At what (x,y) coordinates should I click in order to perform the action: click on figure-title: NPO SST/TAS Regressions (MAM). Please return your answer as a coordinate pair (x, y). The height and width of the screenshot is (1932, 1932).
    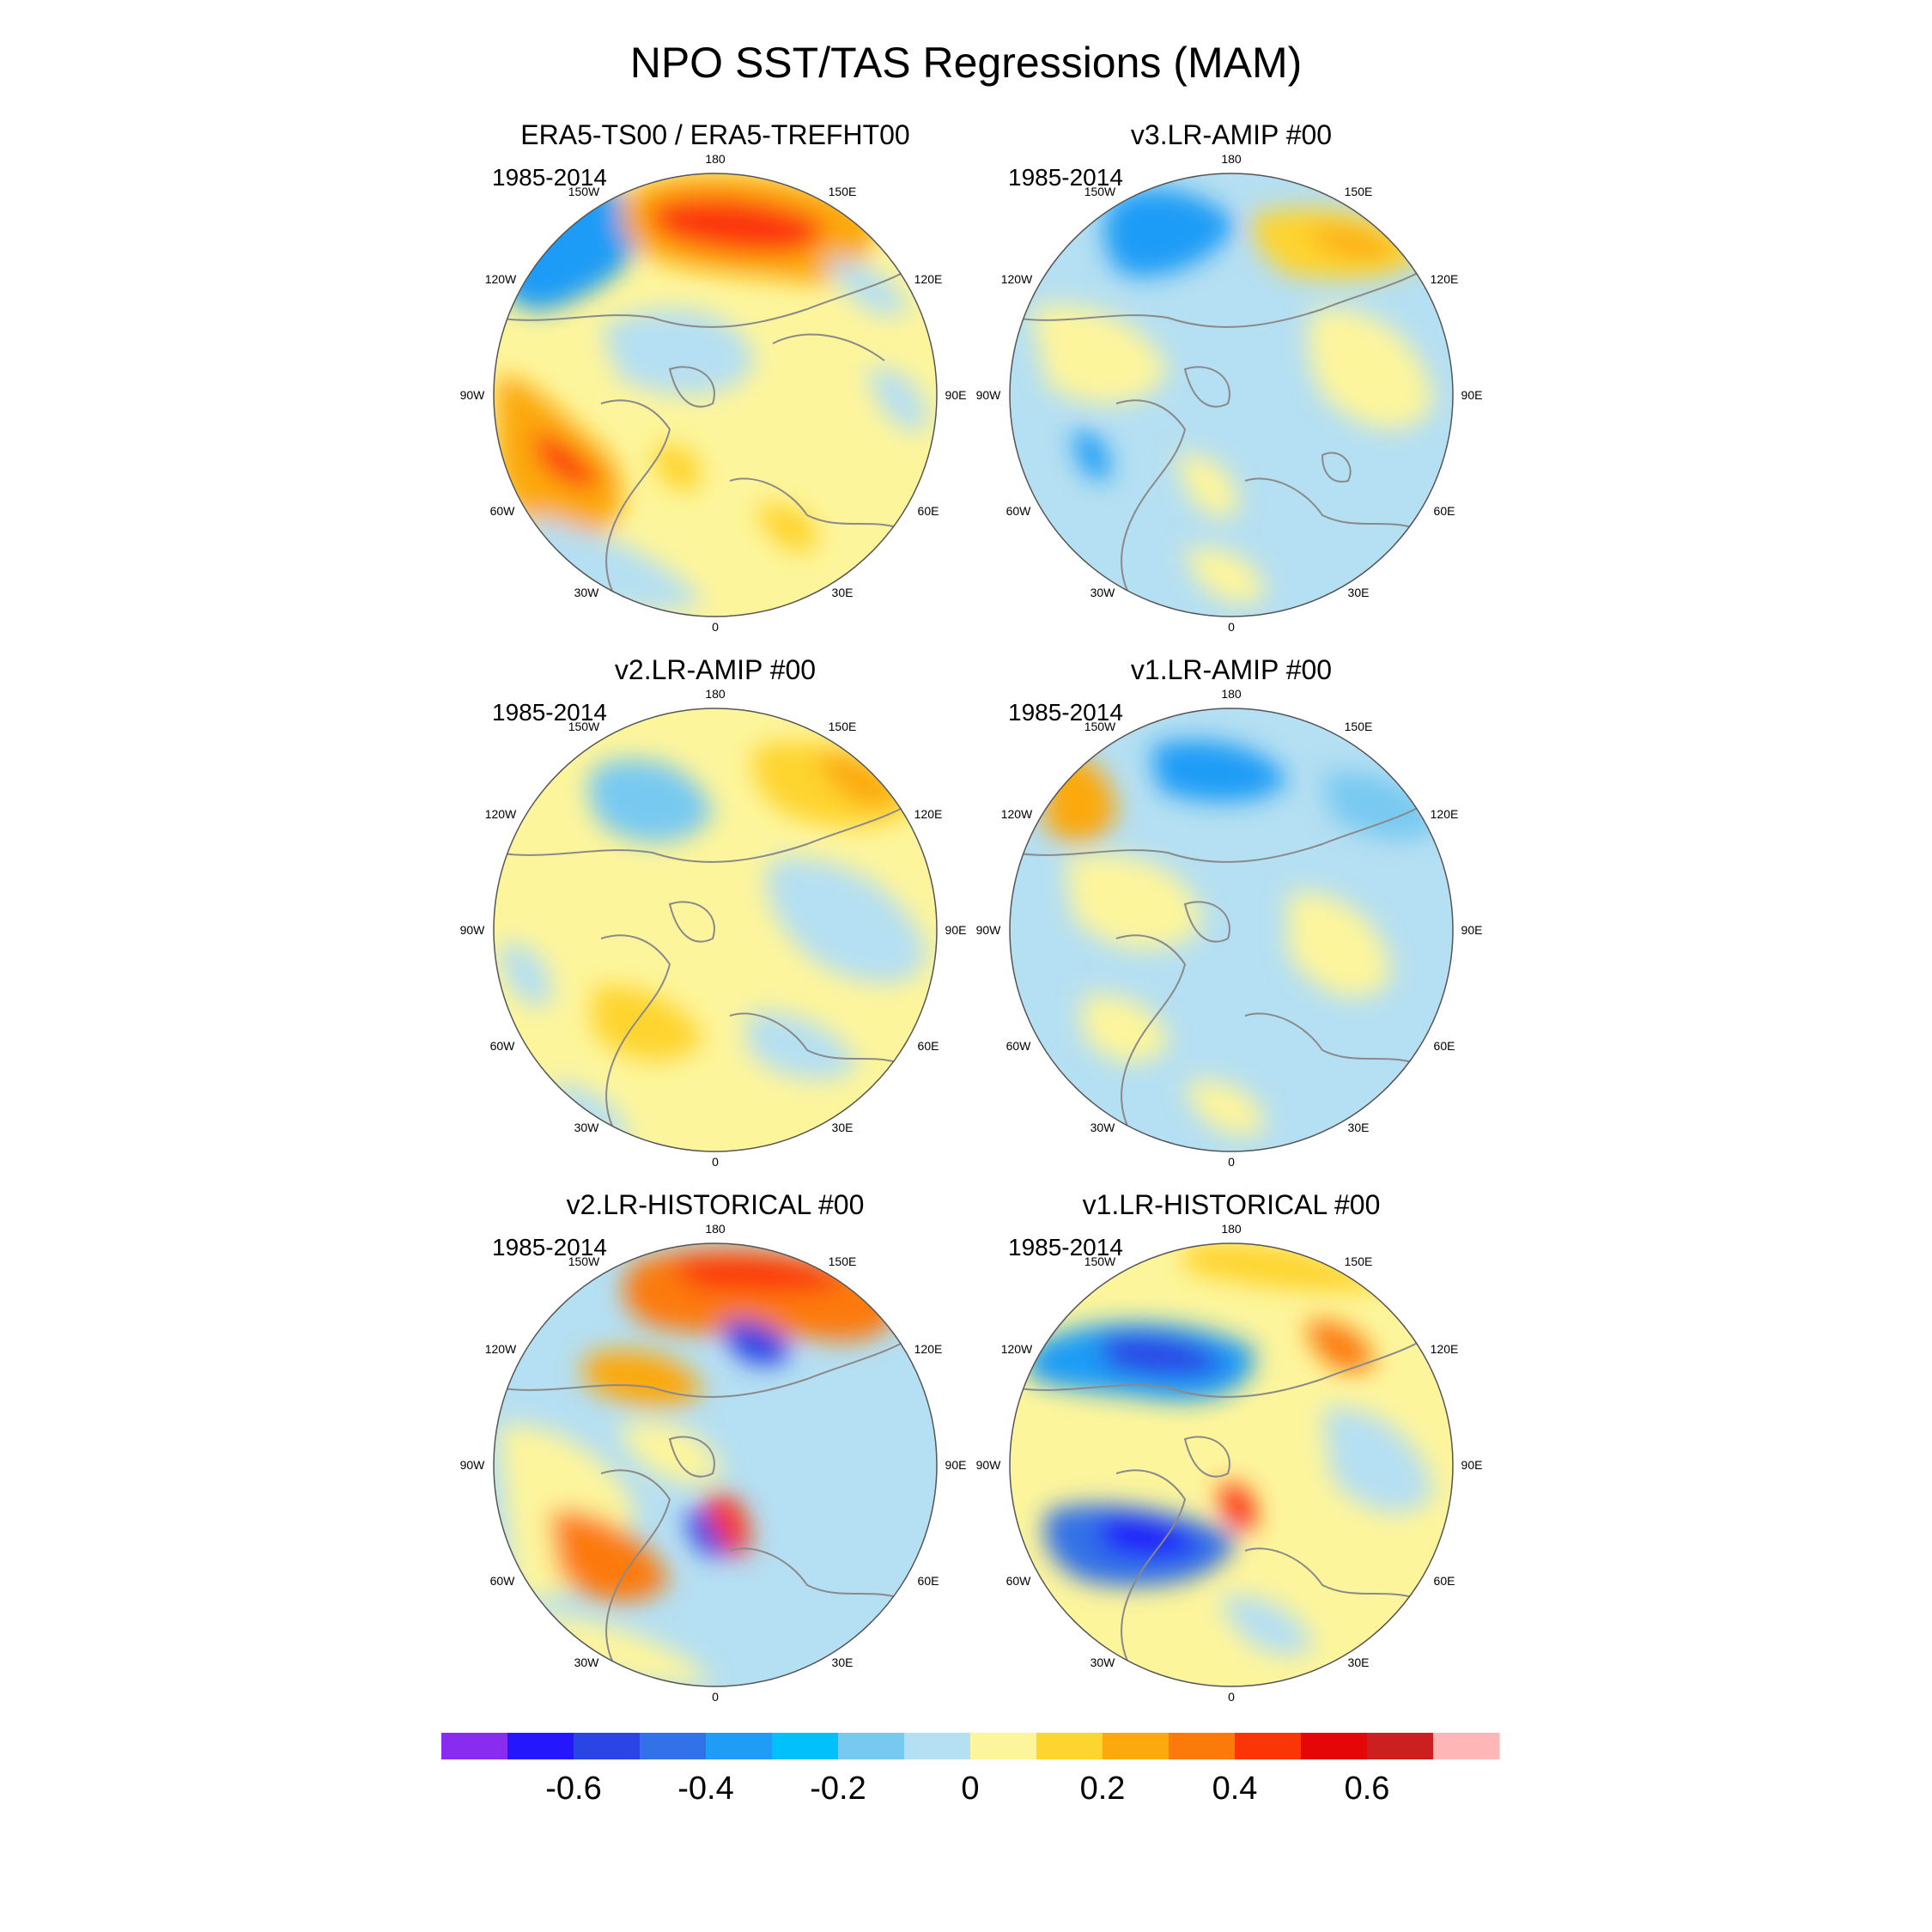
    Looking at the image, I should click on (966, 63).